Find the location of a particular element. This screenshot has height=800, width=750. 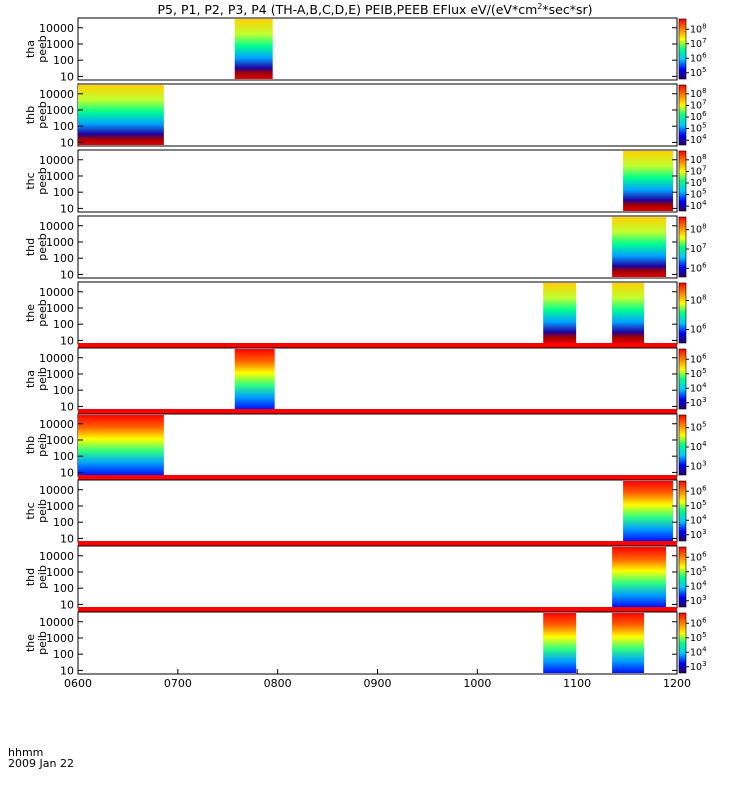

colorbar-tick-label: 10⁷ is located at coordinates (698, 248).